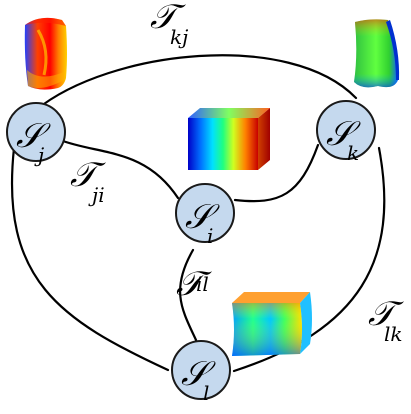 The image size is (411, 414). What do you see at coordinates (353, 153) in the screenshot?
I see `node-k-subscript: k` at bounding box center [353, 153].